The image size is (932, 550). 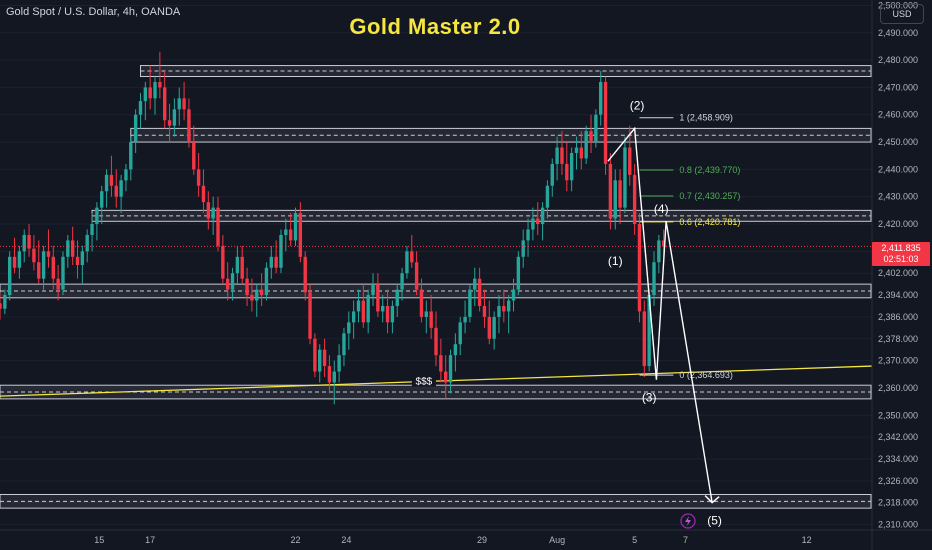 What do you see at coordinates (898, 197) in the screenshot?
I see `price-tick-label: 2,430.000` at bounding box center [898, 197].